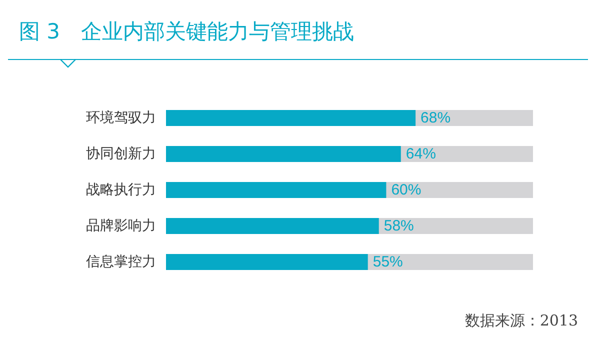  Describe the element at coordinates (186, 32) in the screenshot. I see `chart-title: 图 3 企业内部关键能力与管理挑战` at that location.